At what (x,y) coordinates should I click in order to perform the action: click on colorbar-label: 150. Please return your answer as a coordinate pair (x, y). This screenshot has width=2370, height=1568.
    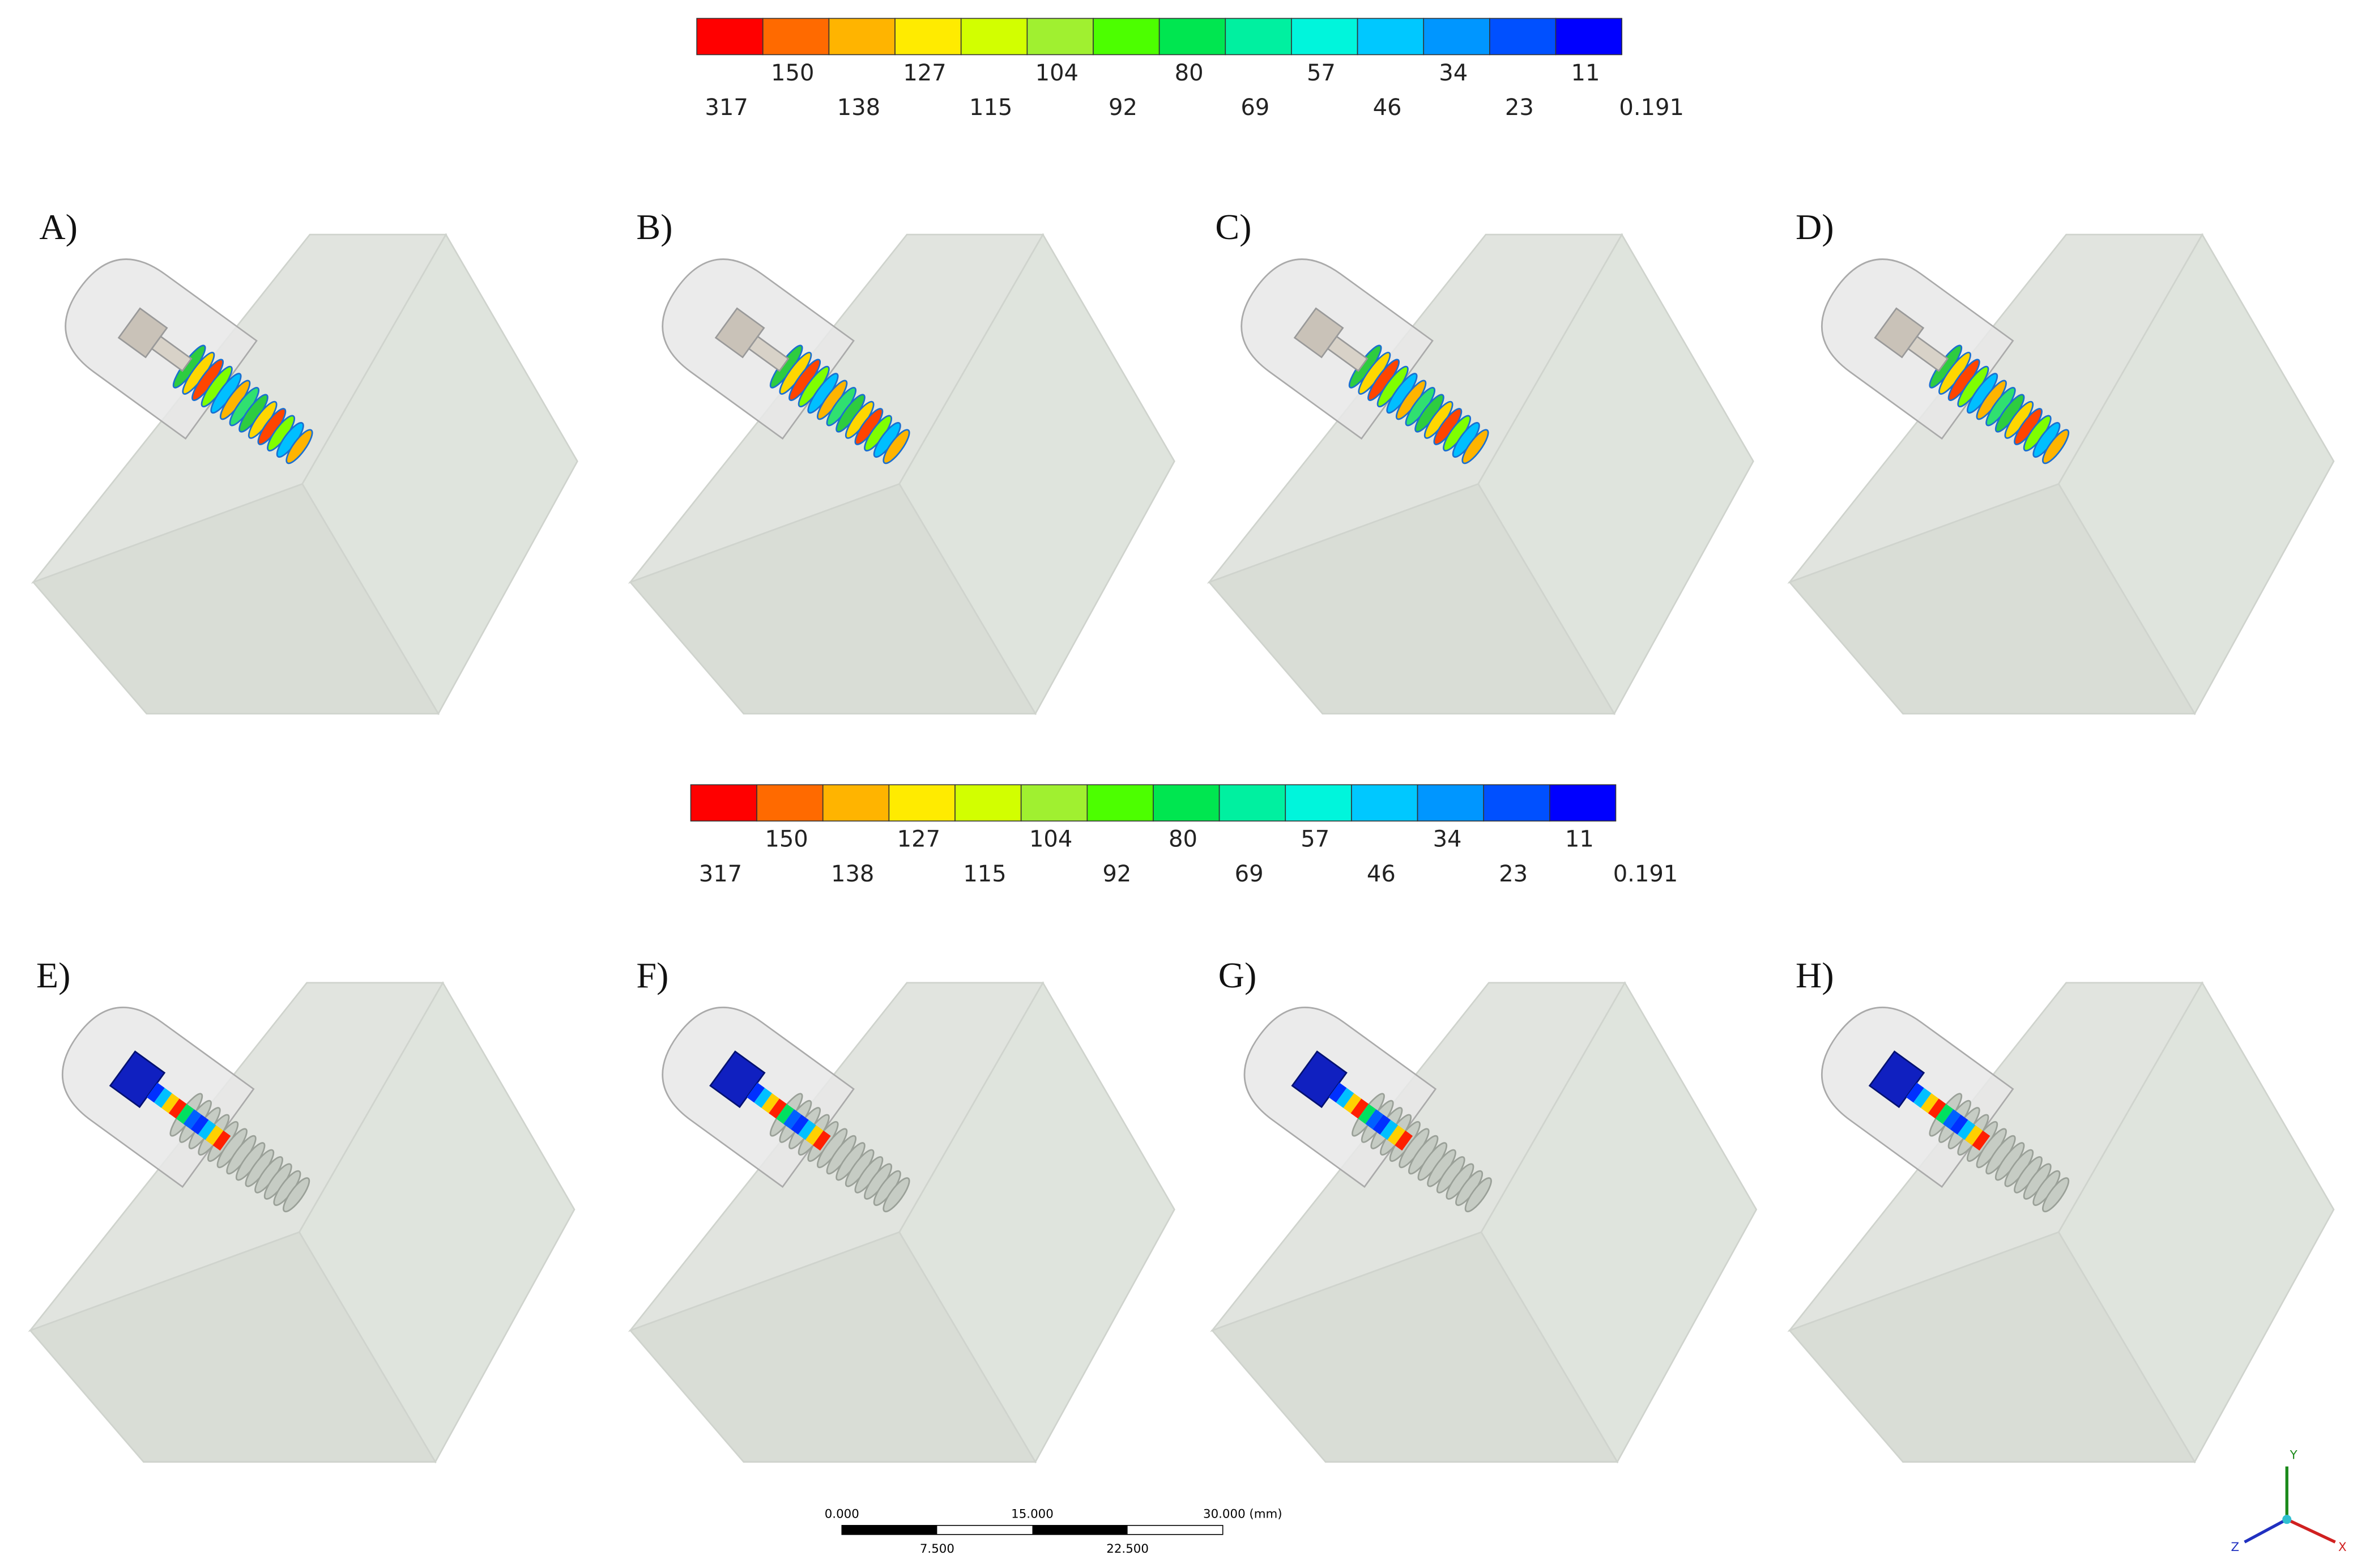
    Looking at the image, I should click on (792, 73).